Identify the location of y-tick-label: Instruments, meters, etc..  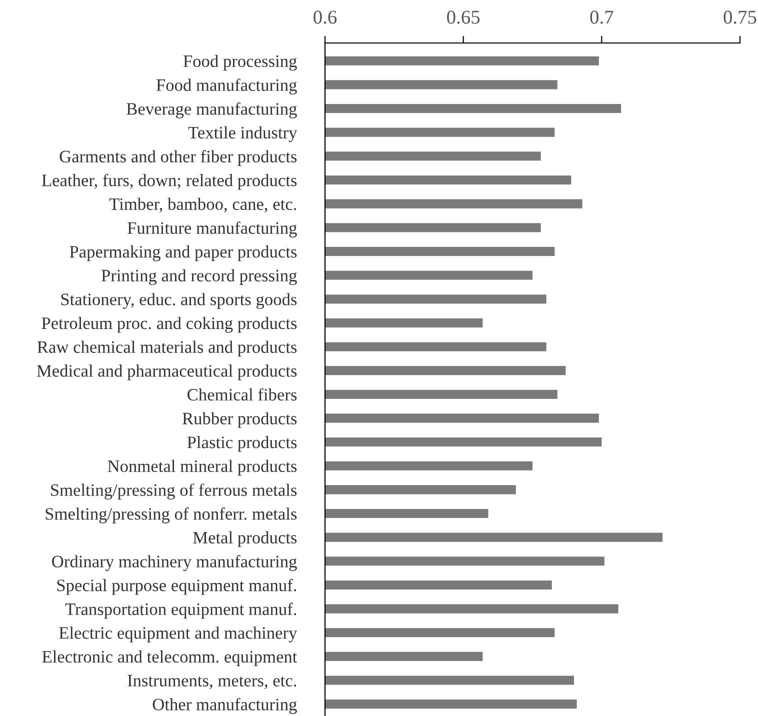
(212, 681).